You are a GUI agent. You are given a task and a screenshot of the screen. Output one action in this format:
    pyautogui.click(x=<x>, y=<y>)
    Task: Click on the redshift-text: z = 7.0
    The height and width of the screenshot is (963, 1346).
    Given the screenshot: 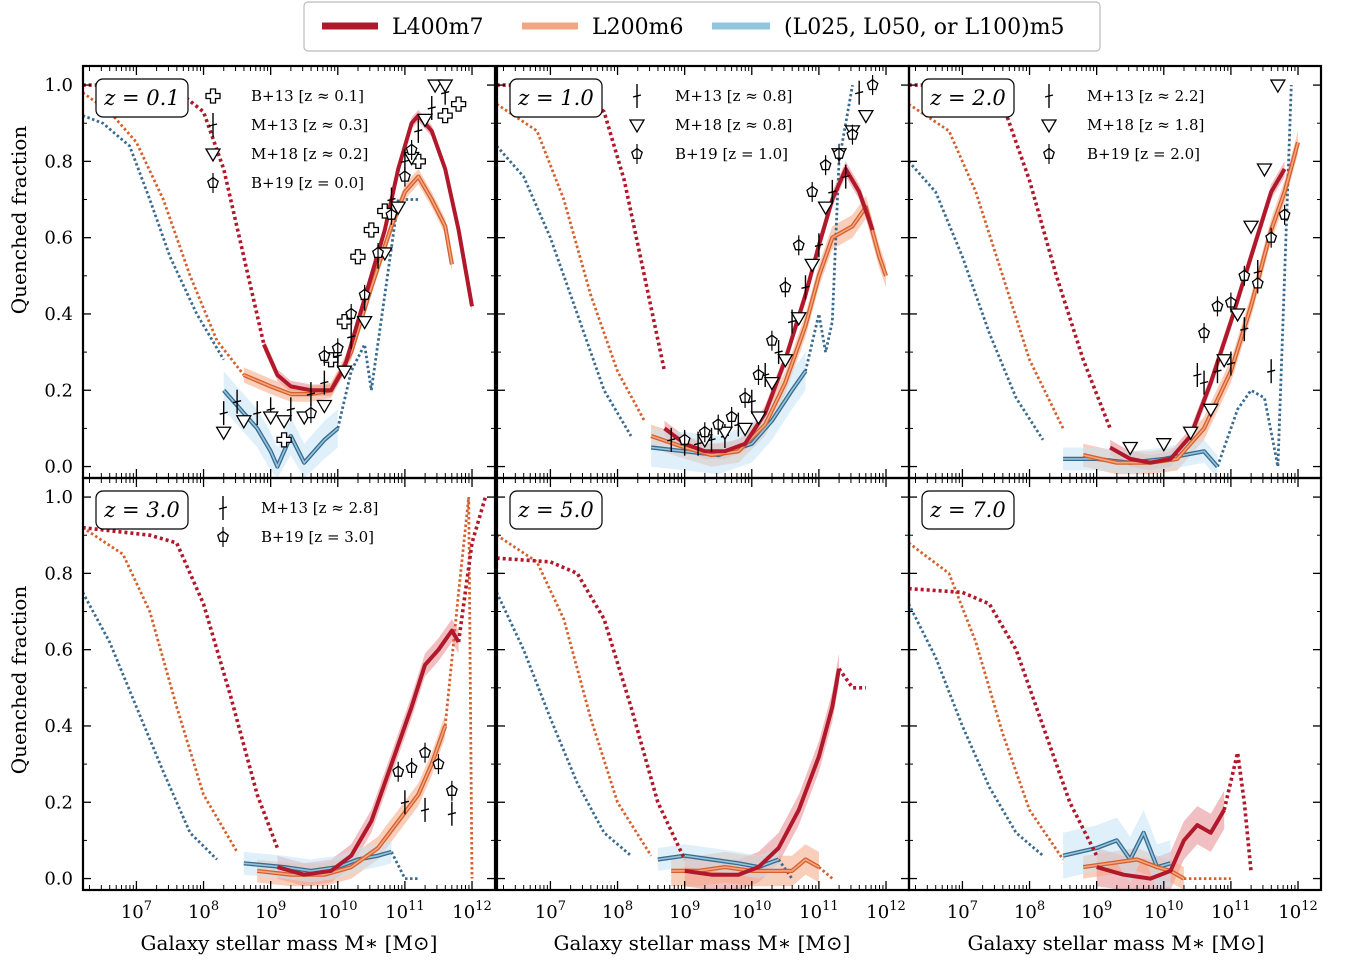 What is the action you would take?
    pyautogui.click(x=967, y=510)
    